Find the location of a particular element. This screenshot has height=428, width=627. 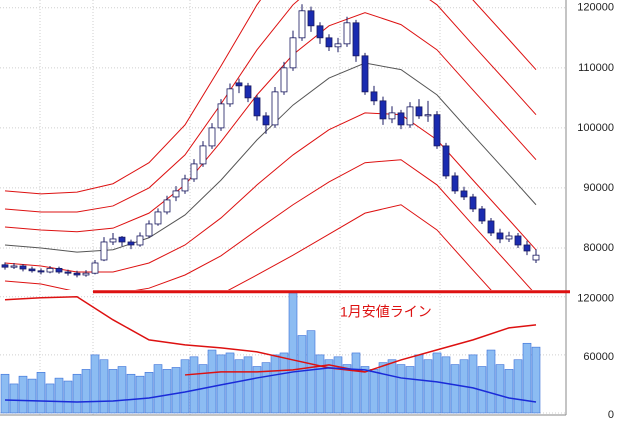

y-tick-label: 100000 is located at coordinates (595, 128).